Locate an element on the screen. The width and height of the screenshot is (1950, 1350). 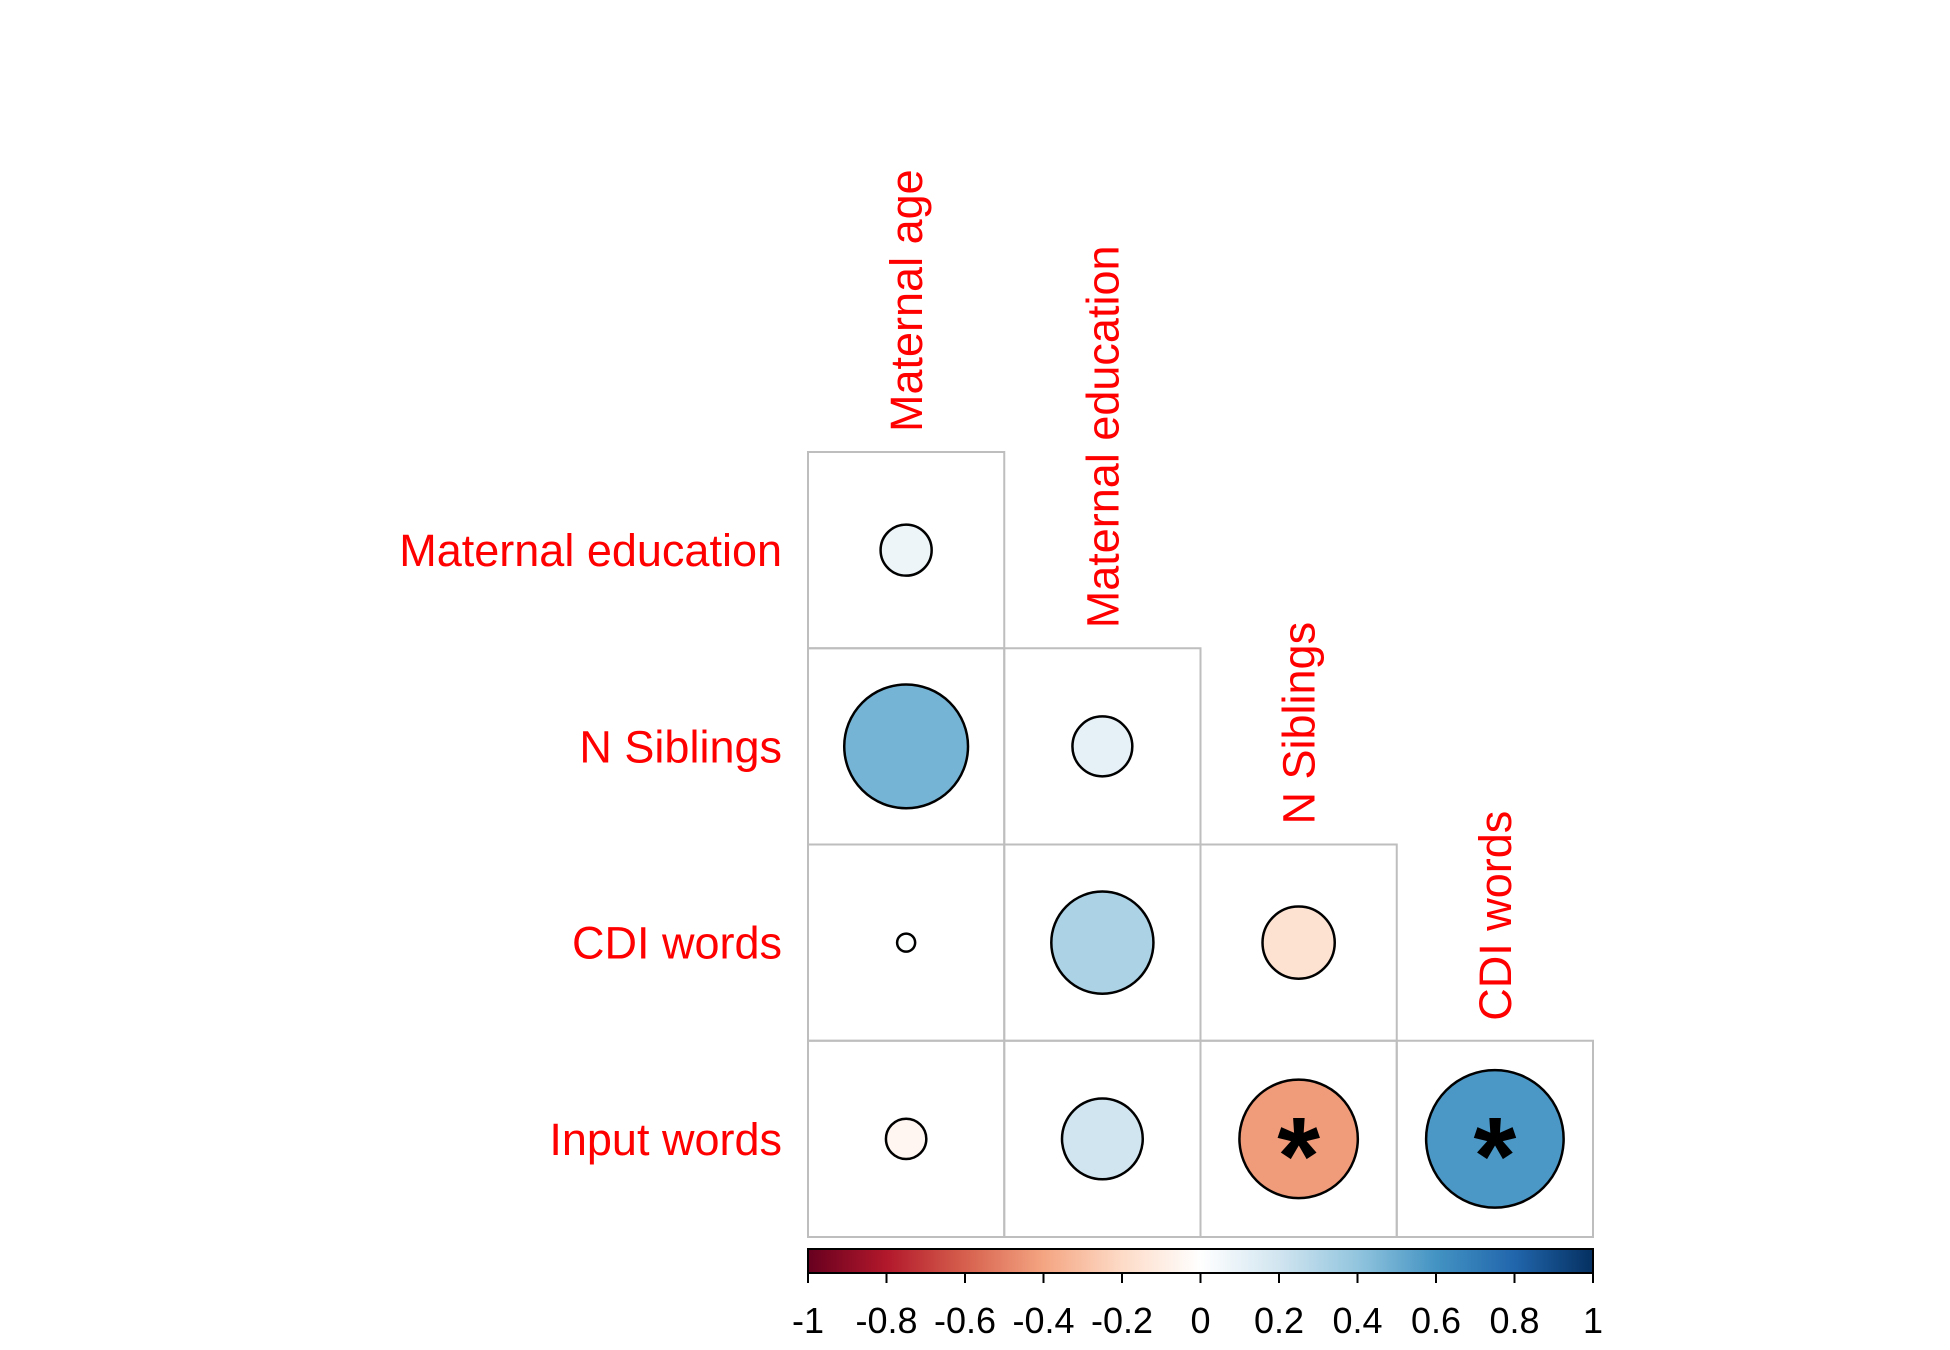
colorbar-tick-label: -0.8 is located at coordinates (886, 1320).